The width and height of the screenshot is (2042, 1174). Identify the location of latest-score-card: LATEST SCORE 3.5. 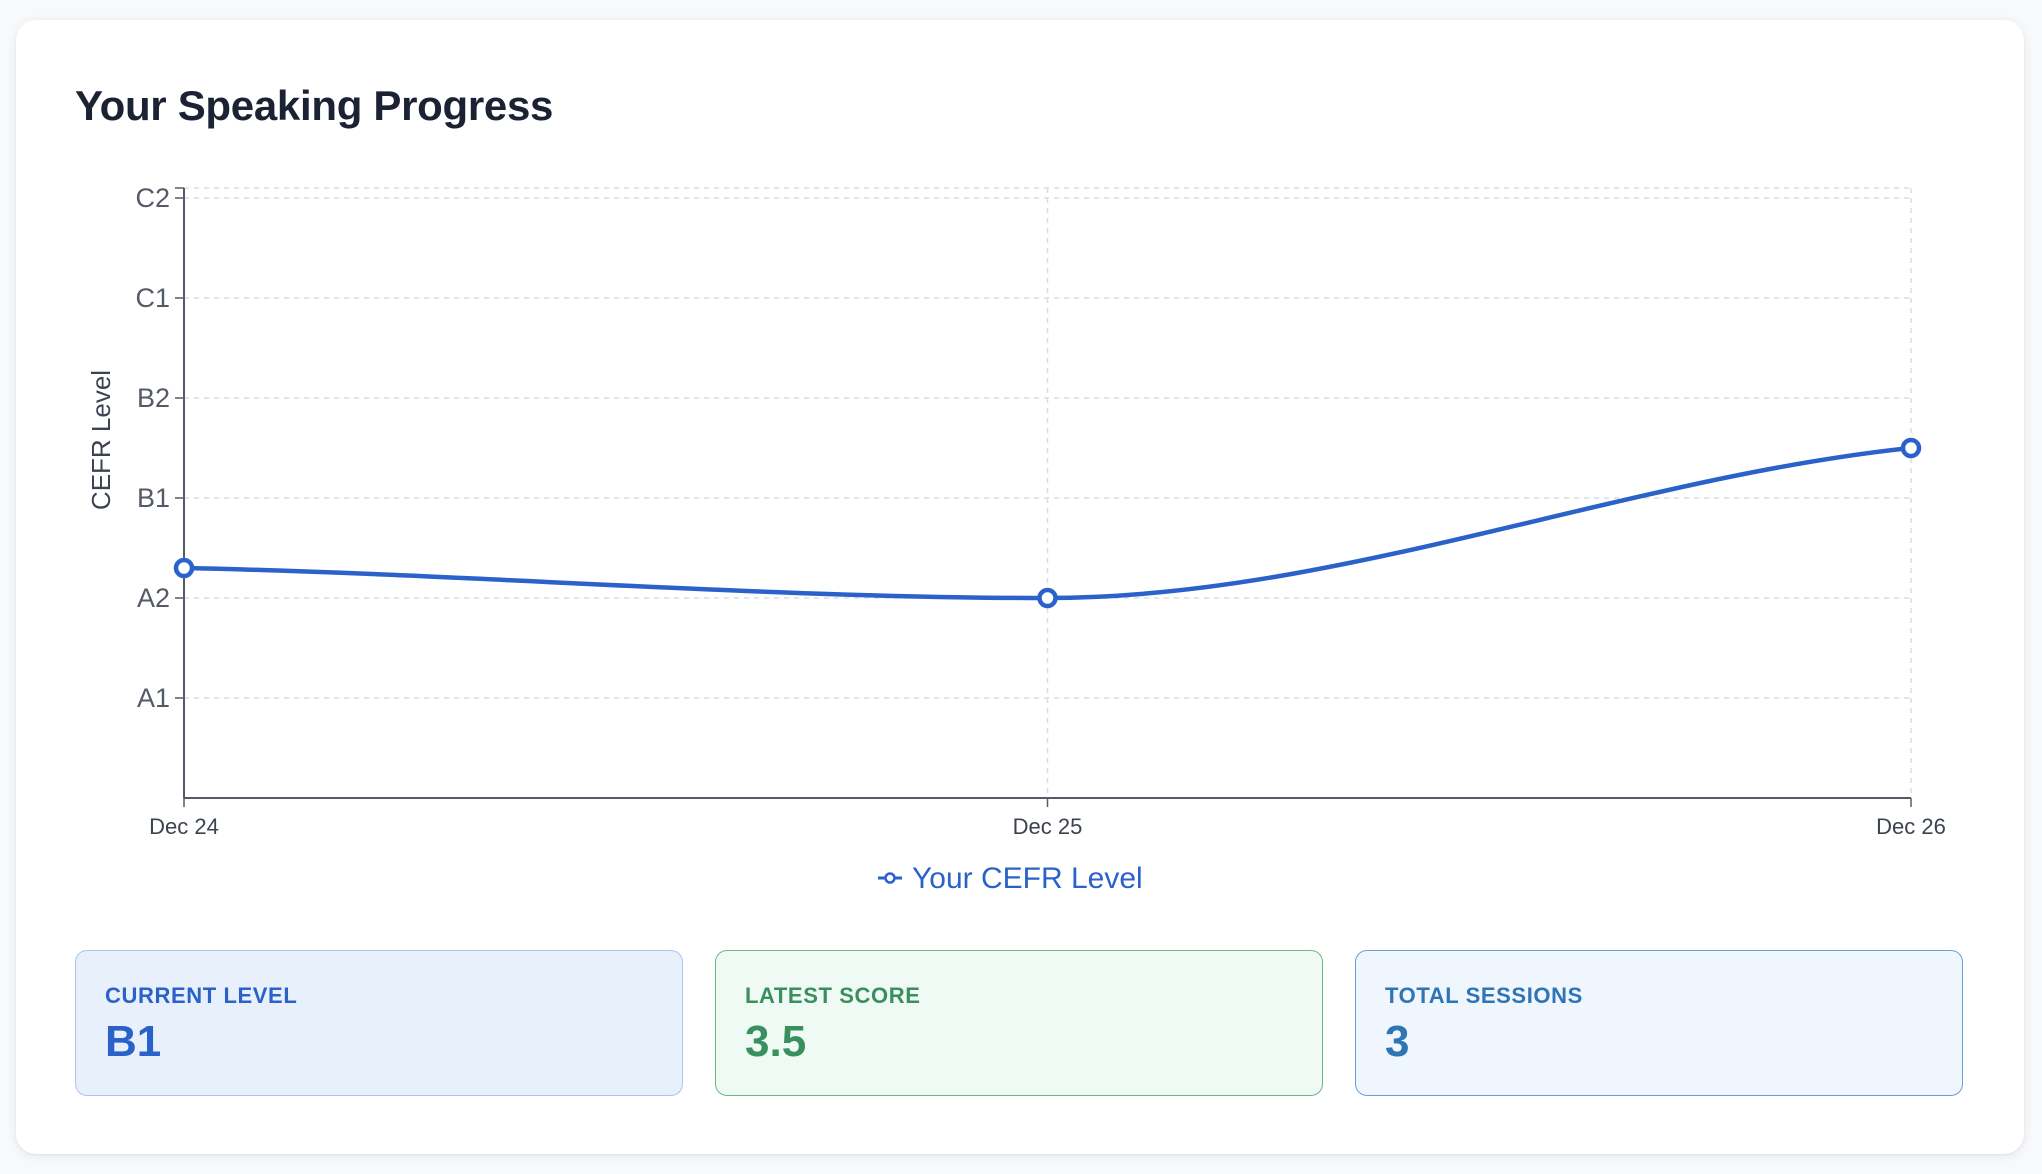
(1019, 1023).